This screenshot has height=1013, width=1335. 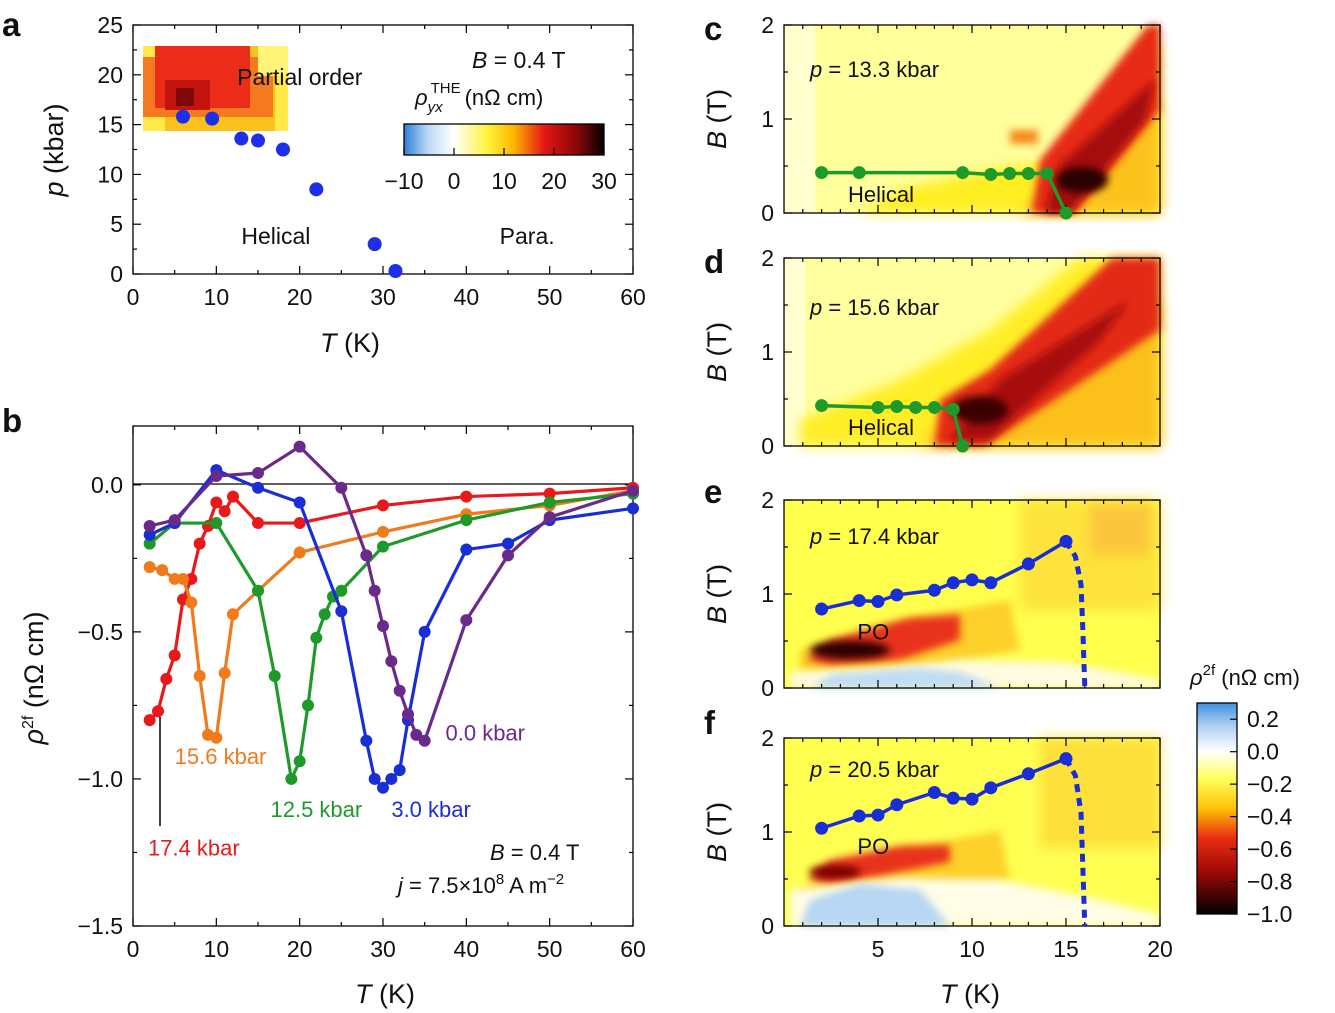 I want to click on colorbar-a-tick-label: 0, so click(x=454, y=181).